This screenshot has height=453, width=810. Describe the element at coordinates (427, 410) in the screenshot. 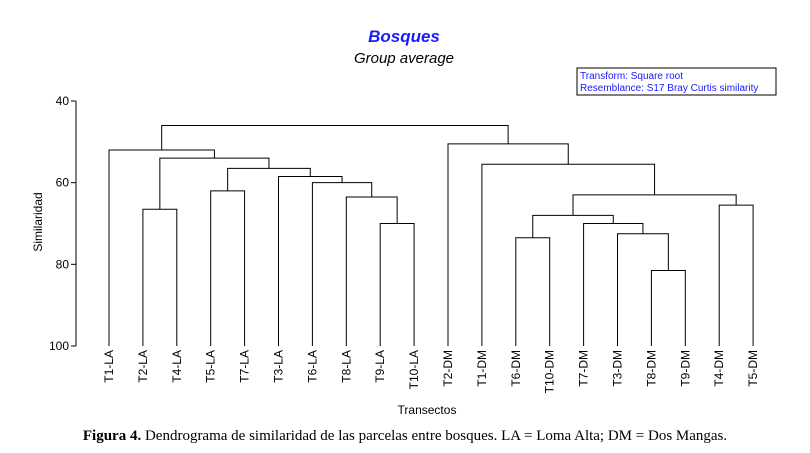

I see `x-axis-label: Transectos` at that location.